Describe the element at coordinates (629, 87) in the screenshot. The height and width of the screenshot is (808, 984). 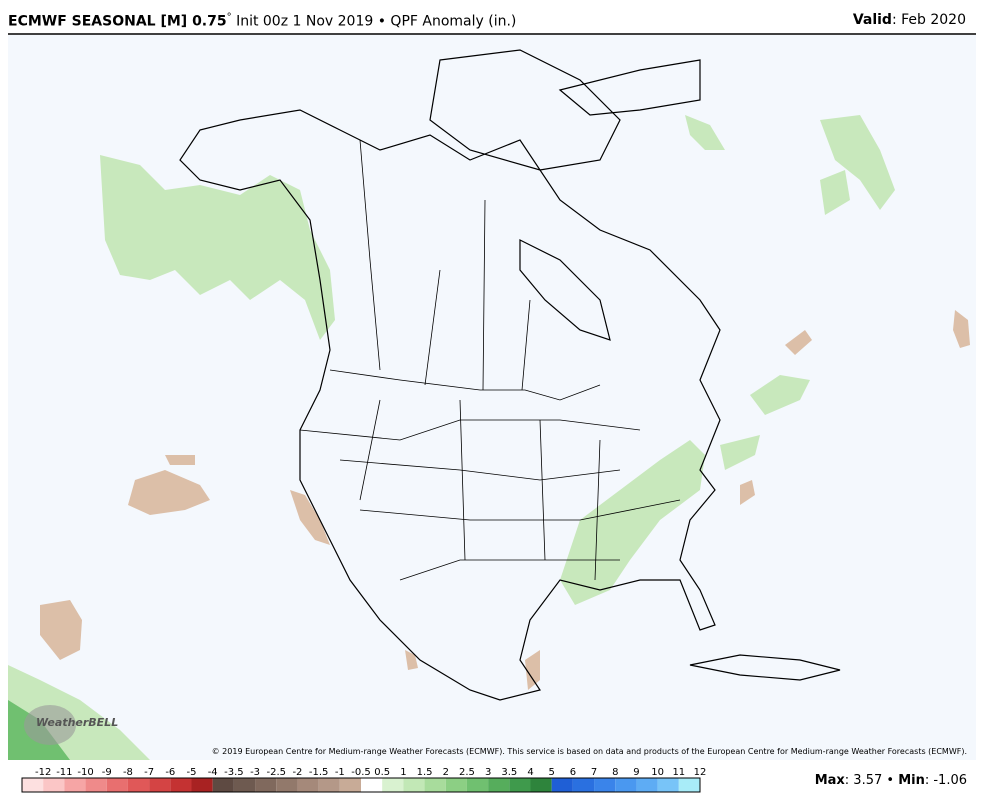
I see `greenland-edge` at that location.